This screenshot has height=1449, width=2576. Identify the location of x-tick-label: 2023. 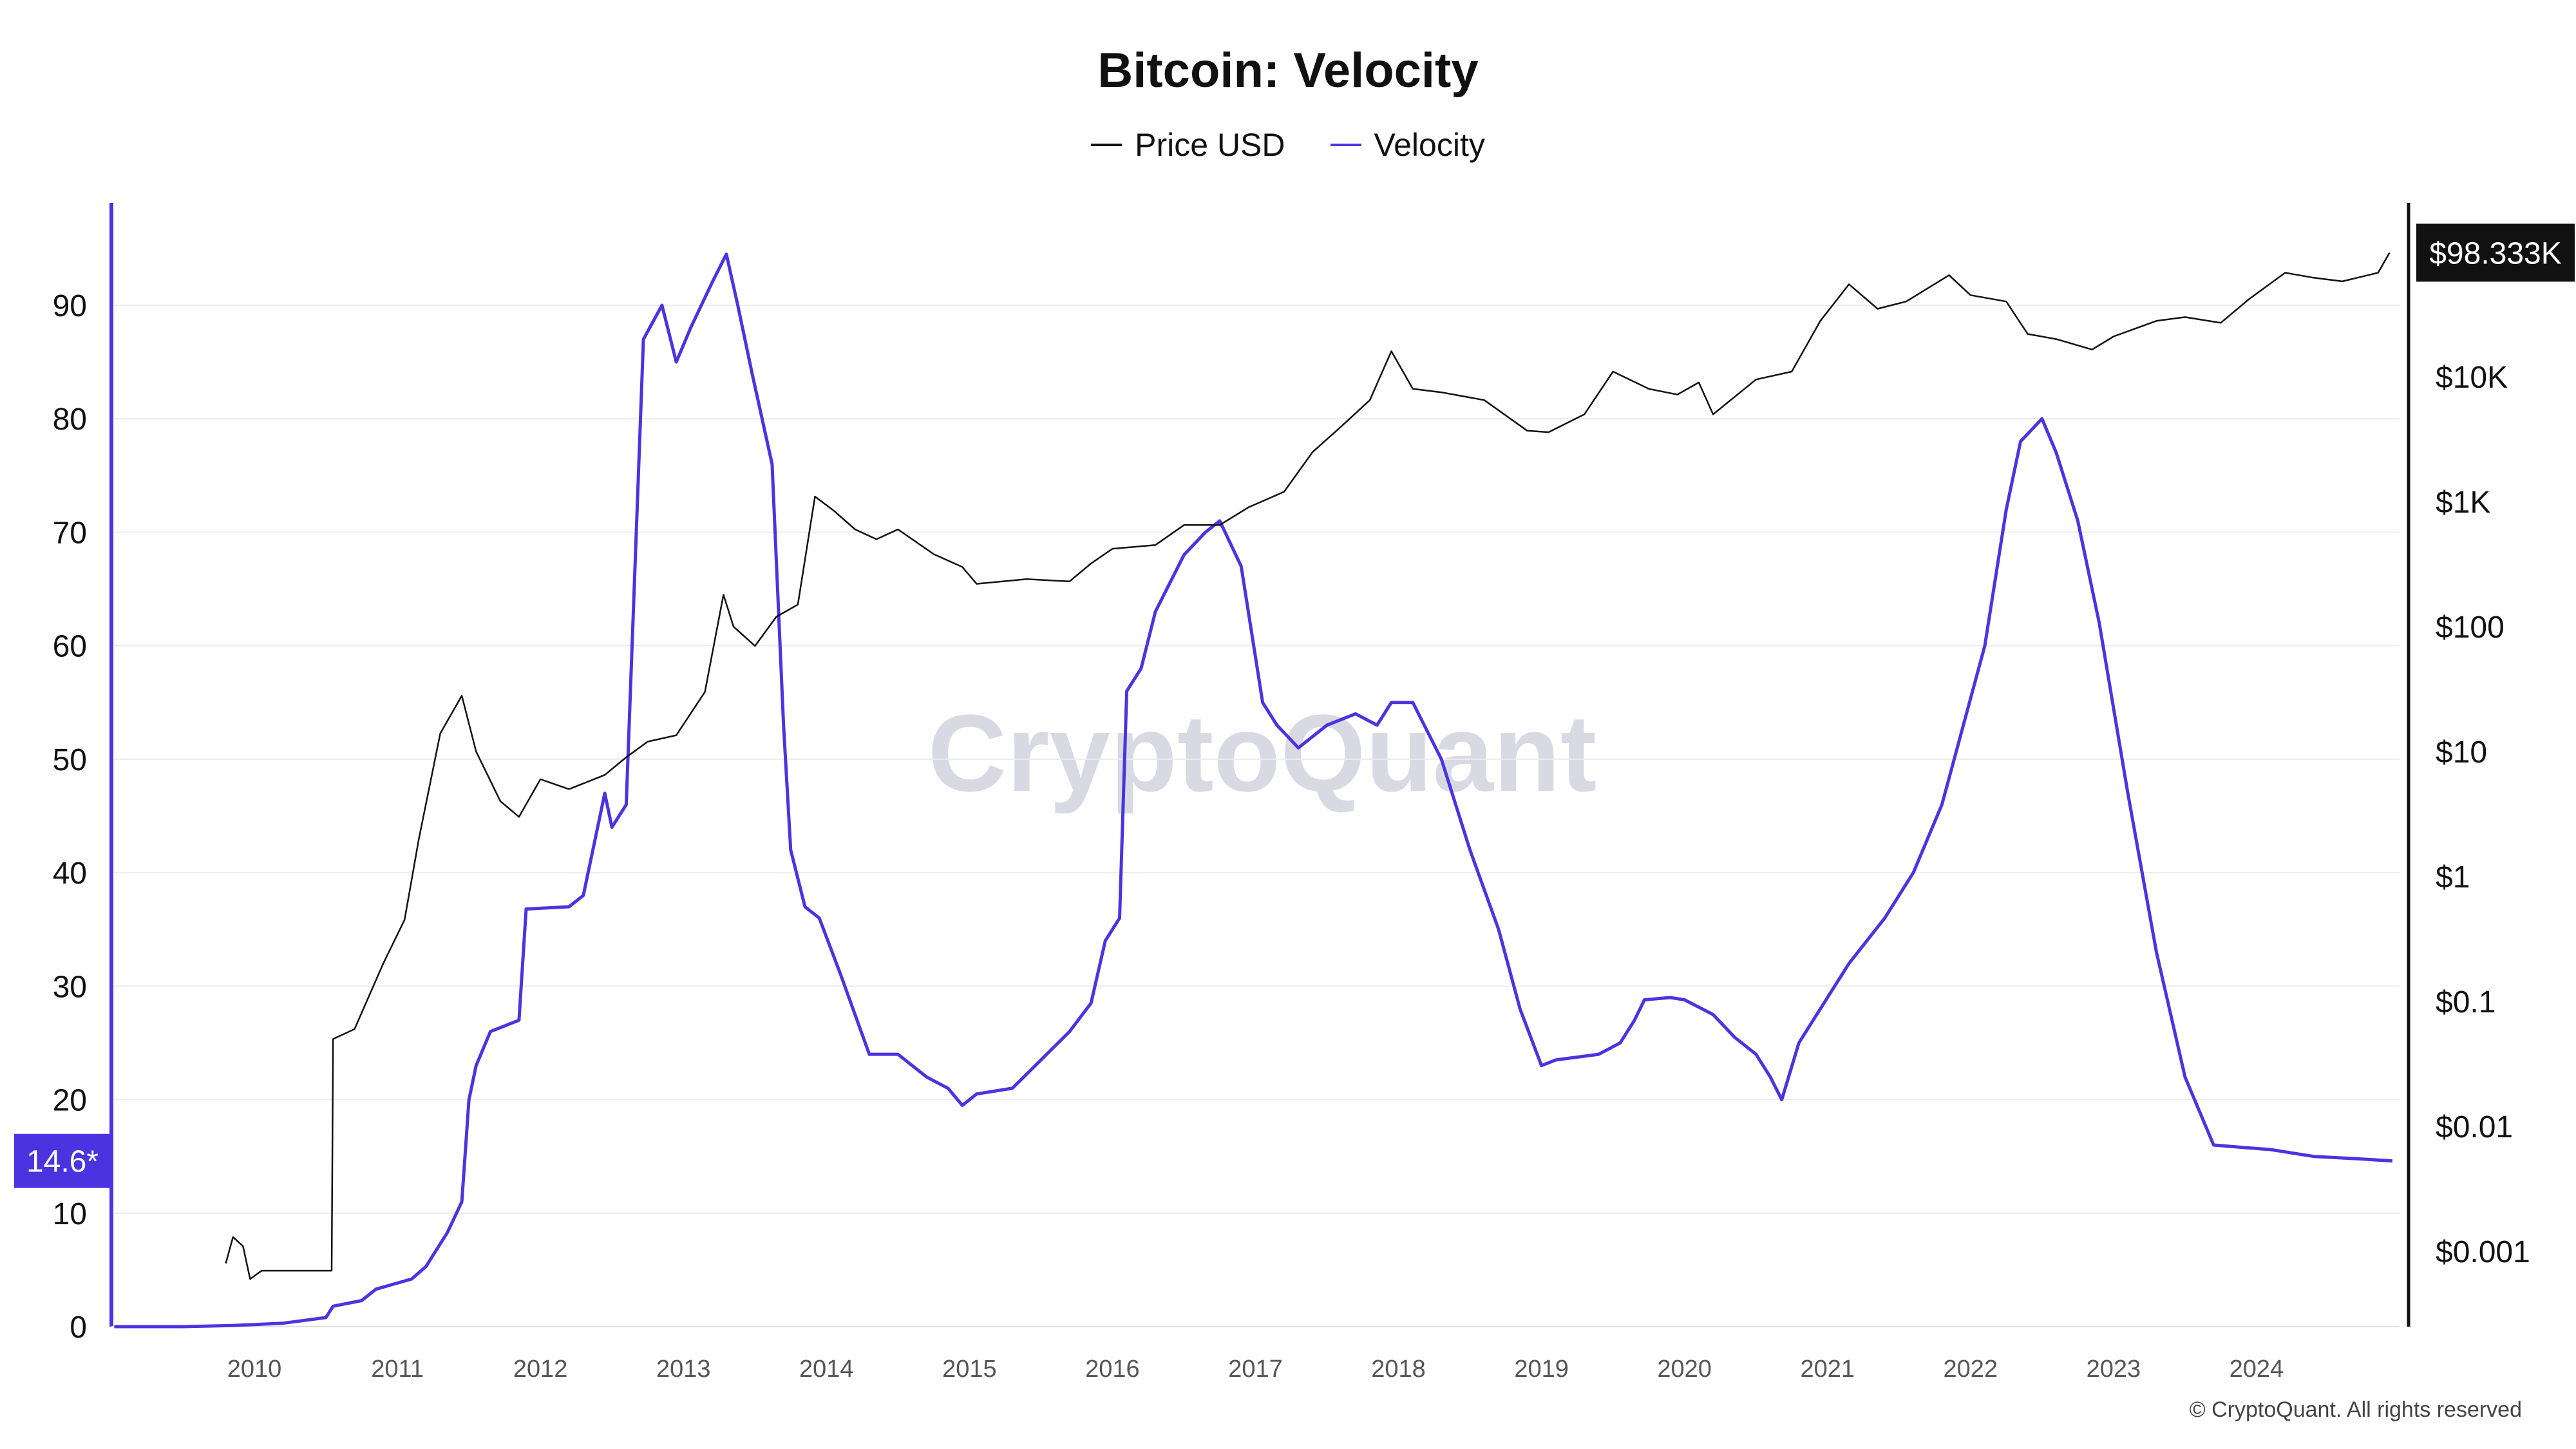
(2114, 1370).